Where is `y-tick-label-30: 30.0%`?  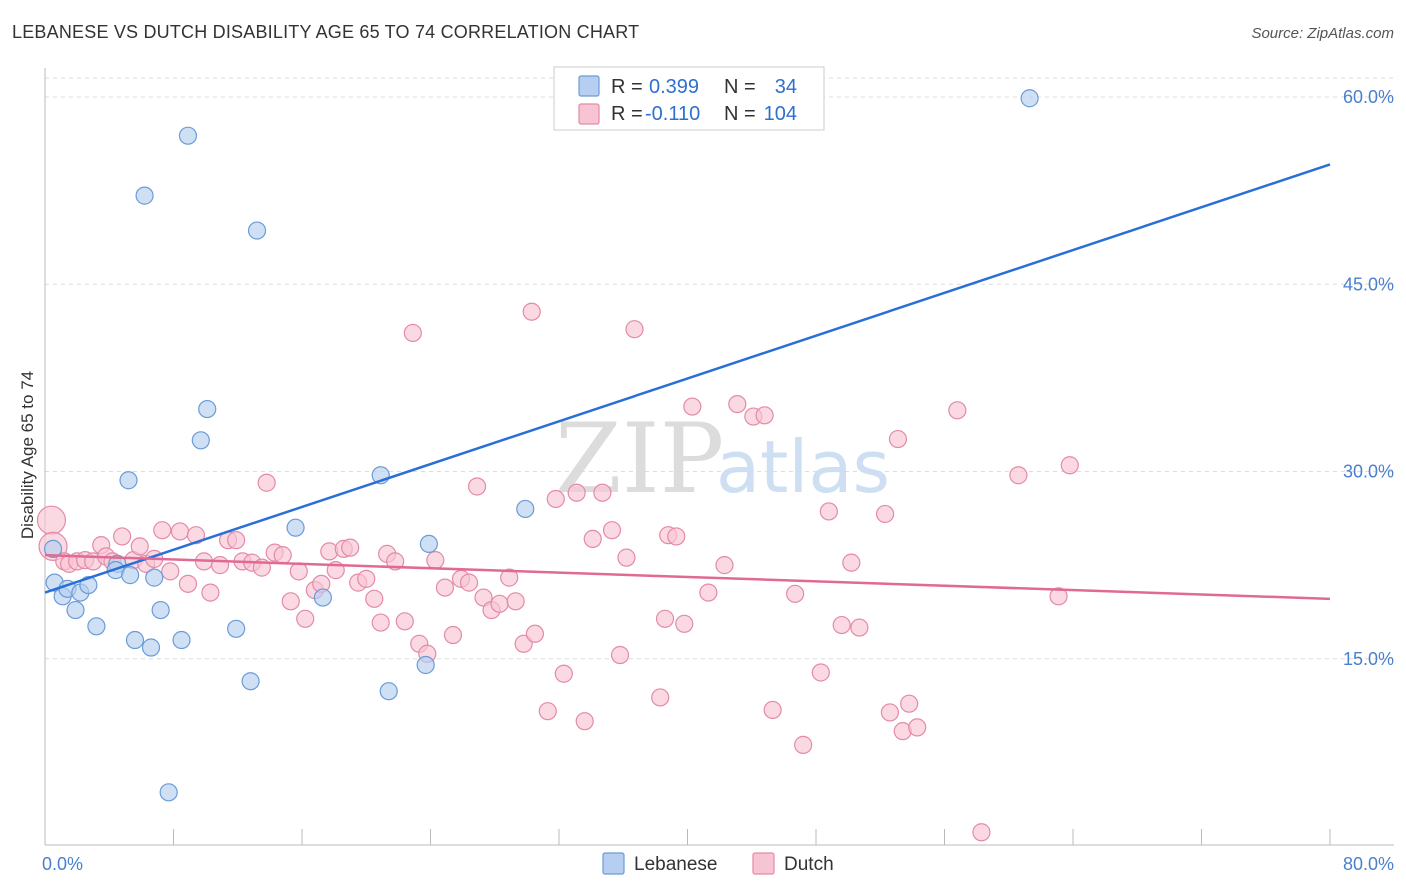 y-tick-label-30: 30.0% is located at coordinates (1368, 472).